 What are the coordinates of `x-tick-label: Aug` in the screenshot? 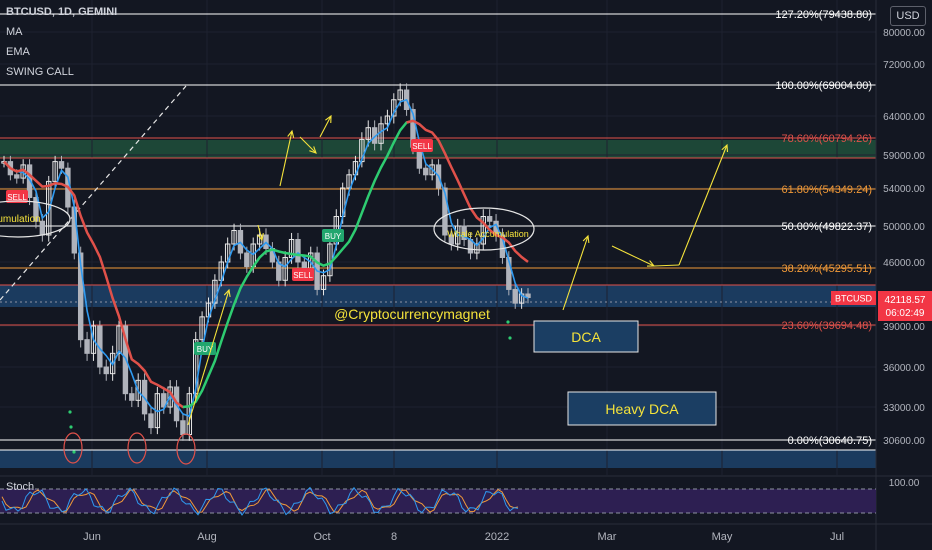 It's located at (207, 537).